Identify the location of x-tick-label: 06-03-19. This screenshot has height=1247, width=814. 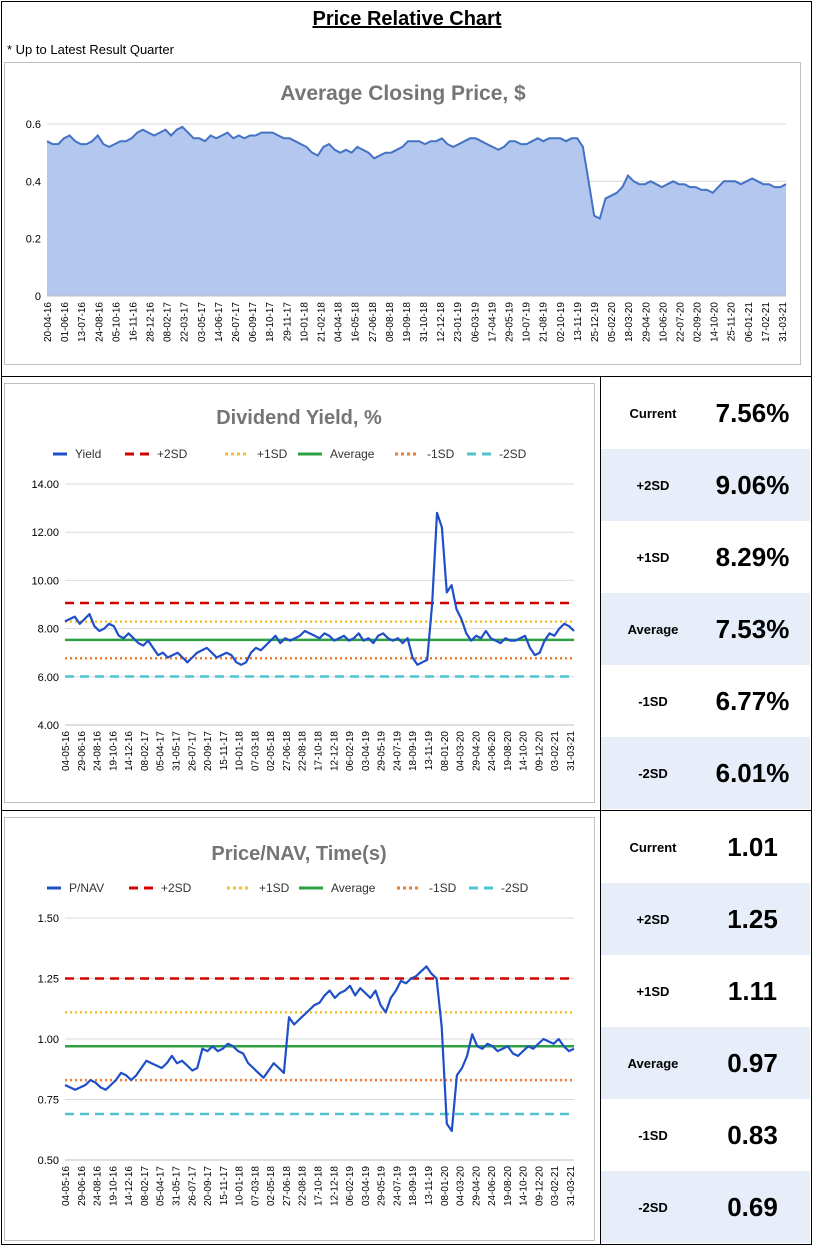
(475, 322).